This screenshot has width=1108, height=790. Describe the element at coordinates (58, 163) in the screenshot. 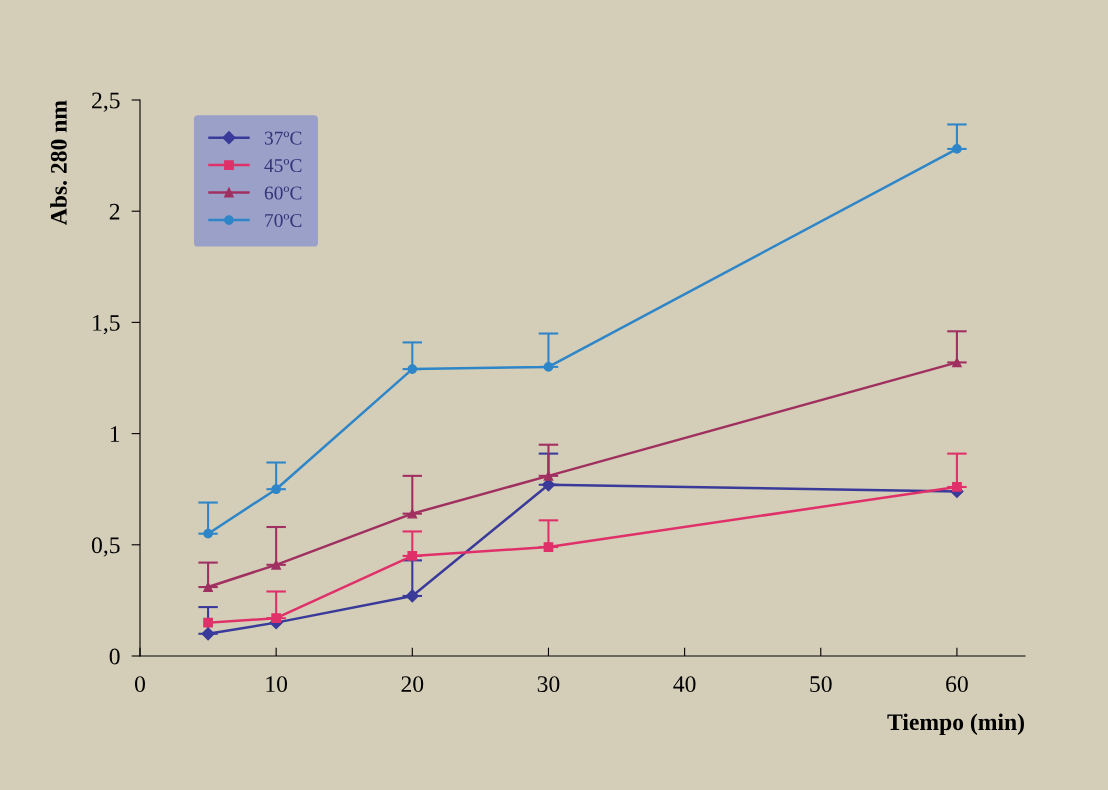

I see `y-axis-title: Abs. 280 nm` at that location.